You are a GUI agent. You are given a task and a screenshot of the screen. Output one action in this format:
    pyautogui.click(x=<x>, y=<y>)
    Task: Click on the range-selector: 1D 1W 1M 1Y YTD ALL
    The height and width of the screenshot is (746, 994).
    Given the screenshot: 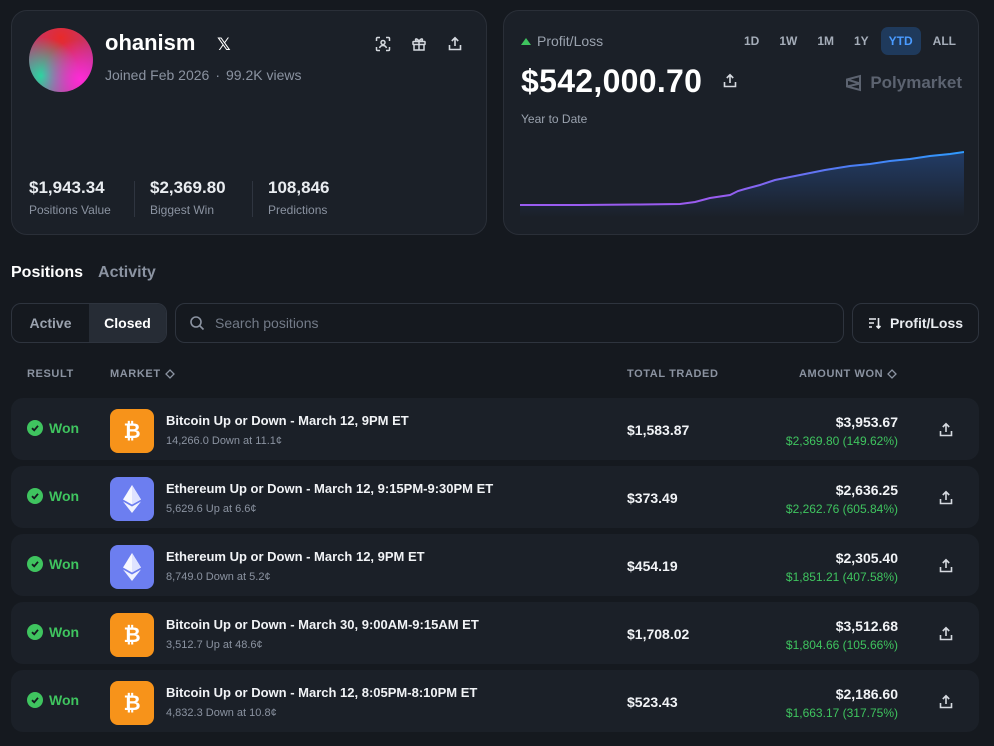 What is the action you would take?
    pyautogui.click(x=850, y=41)
    